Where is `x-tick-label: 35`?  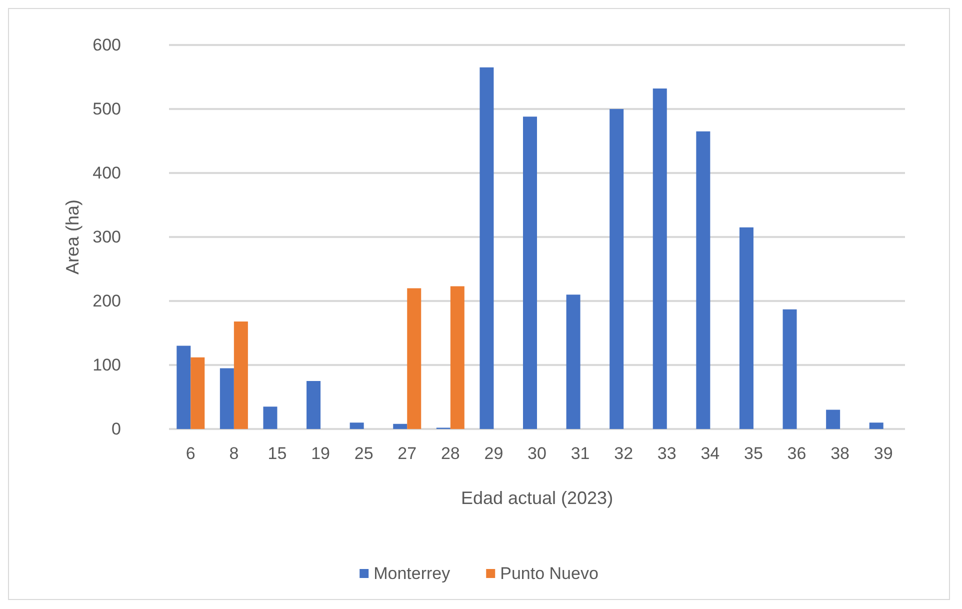
x-tick-label: 35 is located at coordinates (753, 453).